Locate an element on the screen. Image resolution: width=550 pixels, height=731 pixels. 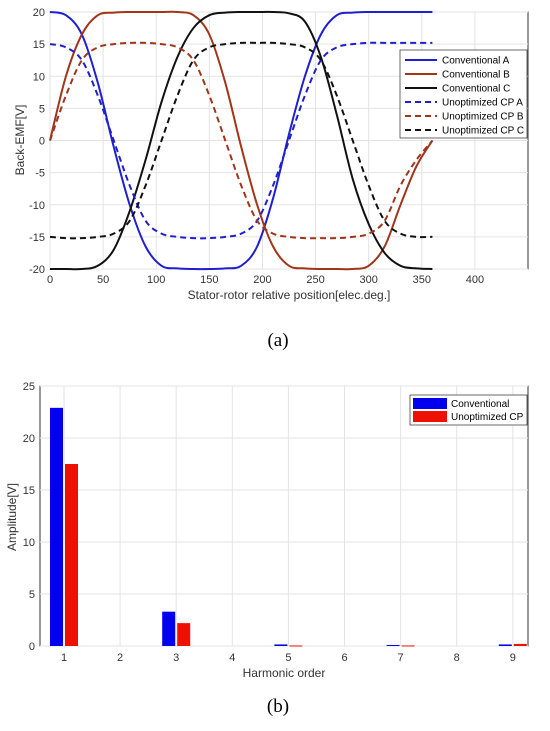
chart-a-x-ticks: 0 50 100 150 200 250 300 350 400 is located at coordinates (265, 280).